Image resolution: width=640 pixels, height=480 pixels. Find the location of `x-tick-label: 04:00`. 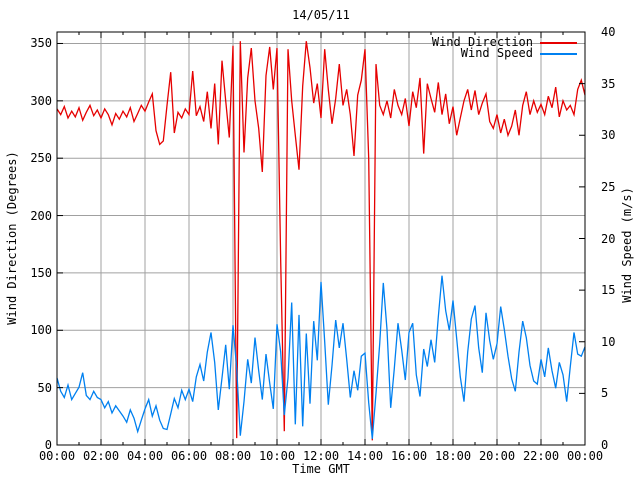

x-tick-label: 04:00 is located at coordinates (145, 456).